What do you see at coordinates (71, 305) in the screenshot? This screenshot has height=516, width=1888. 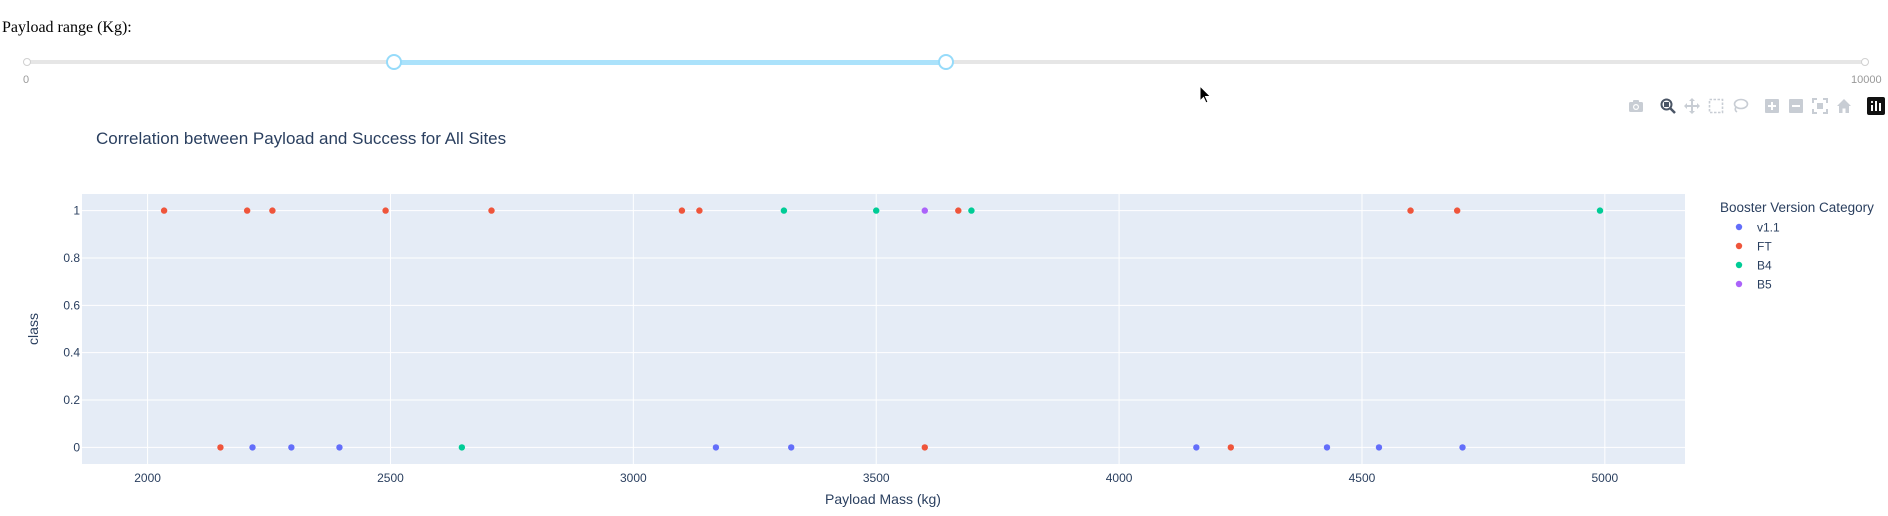 I see `y-tick-label: 0.6` at bounding box center [71, 305].